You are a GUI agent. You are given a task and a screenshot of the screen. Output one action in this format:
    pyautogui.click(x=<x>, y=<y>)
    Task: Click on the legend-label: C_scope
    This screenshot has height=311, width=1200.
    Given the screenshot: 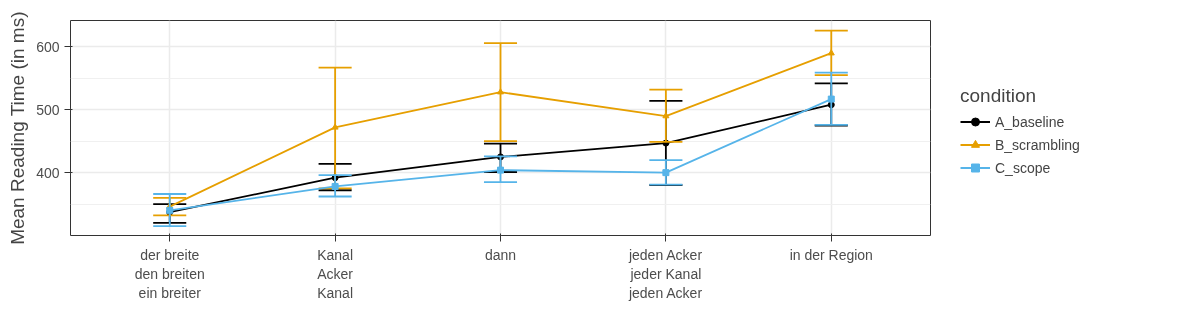 What is the action you would take?
    pyautogui.click(x=1023, y=167)
    